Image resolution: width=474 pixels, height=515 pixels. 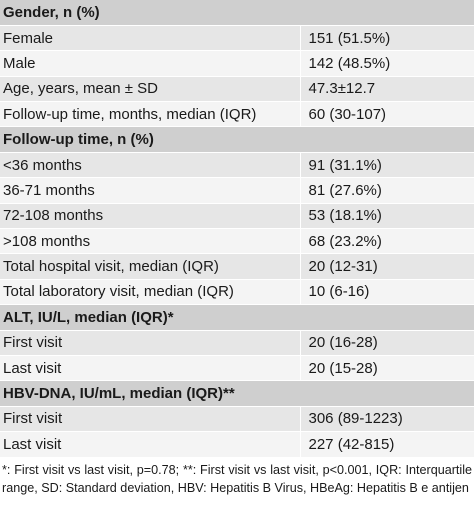 I want to click on section-title: Follow-up time, n (%), so click(x=237, y=139).